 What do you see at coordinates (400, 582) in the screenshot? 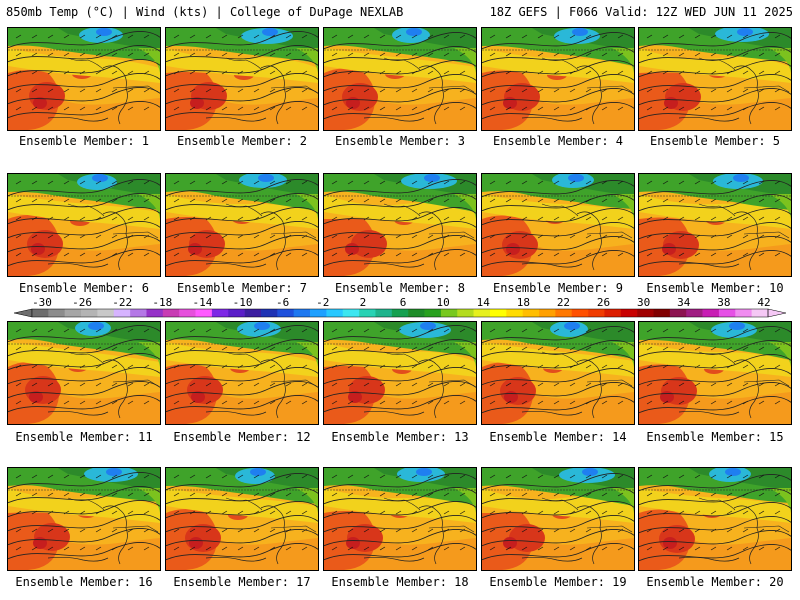
I see `ensemble-member-label: Ensemble Member: 18` at bounding box center [400, 582].